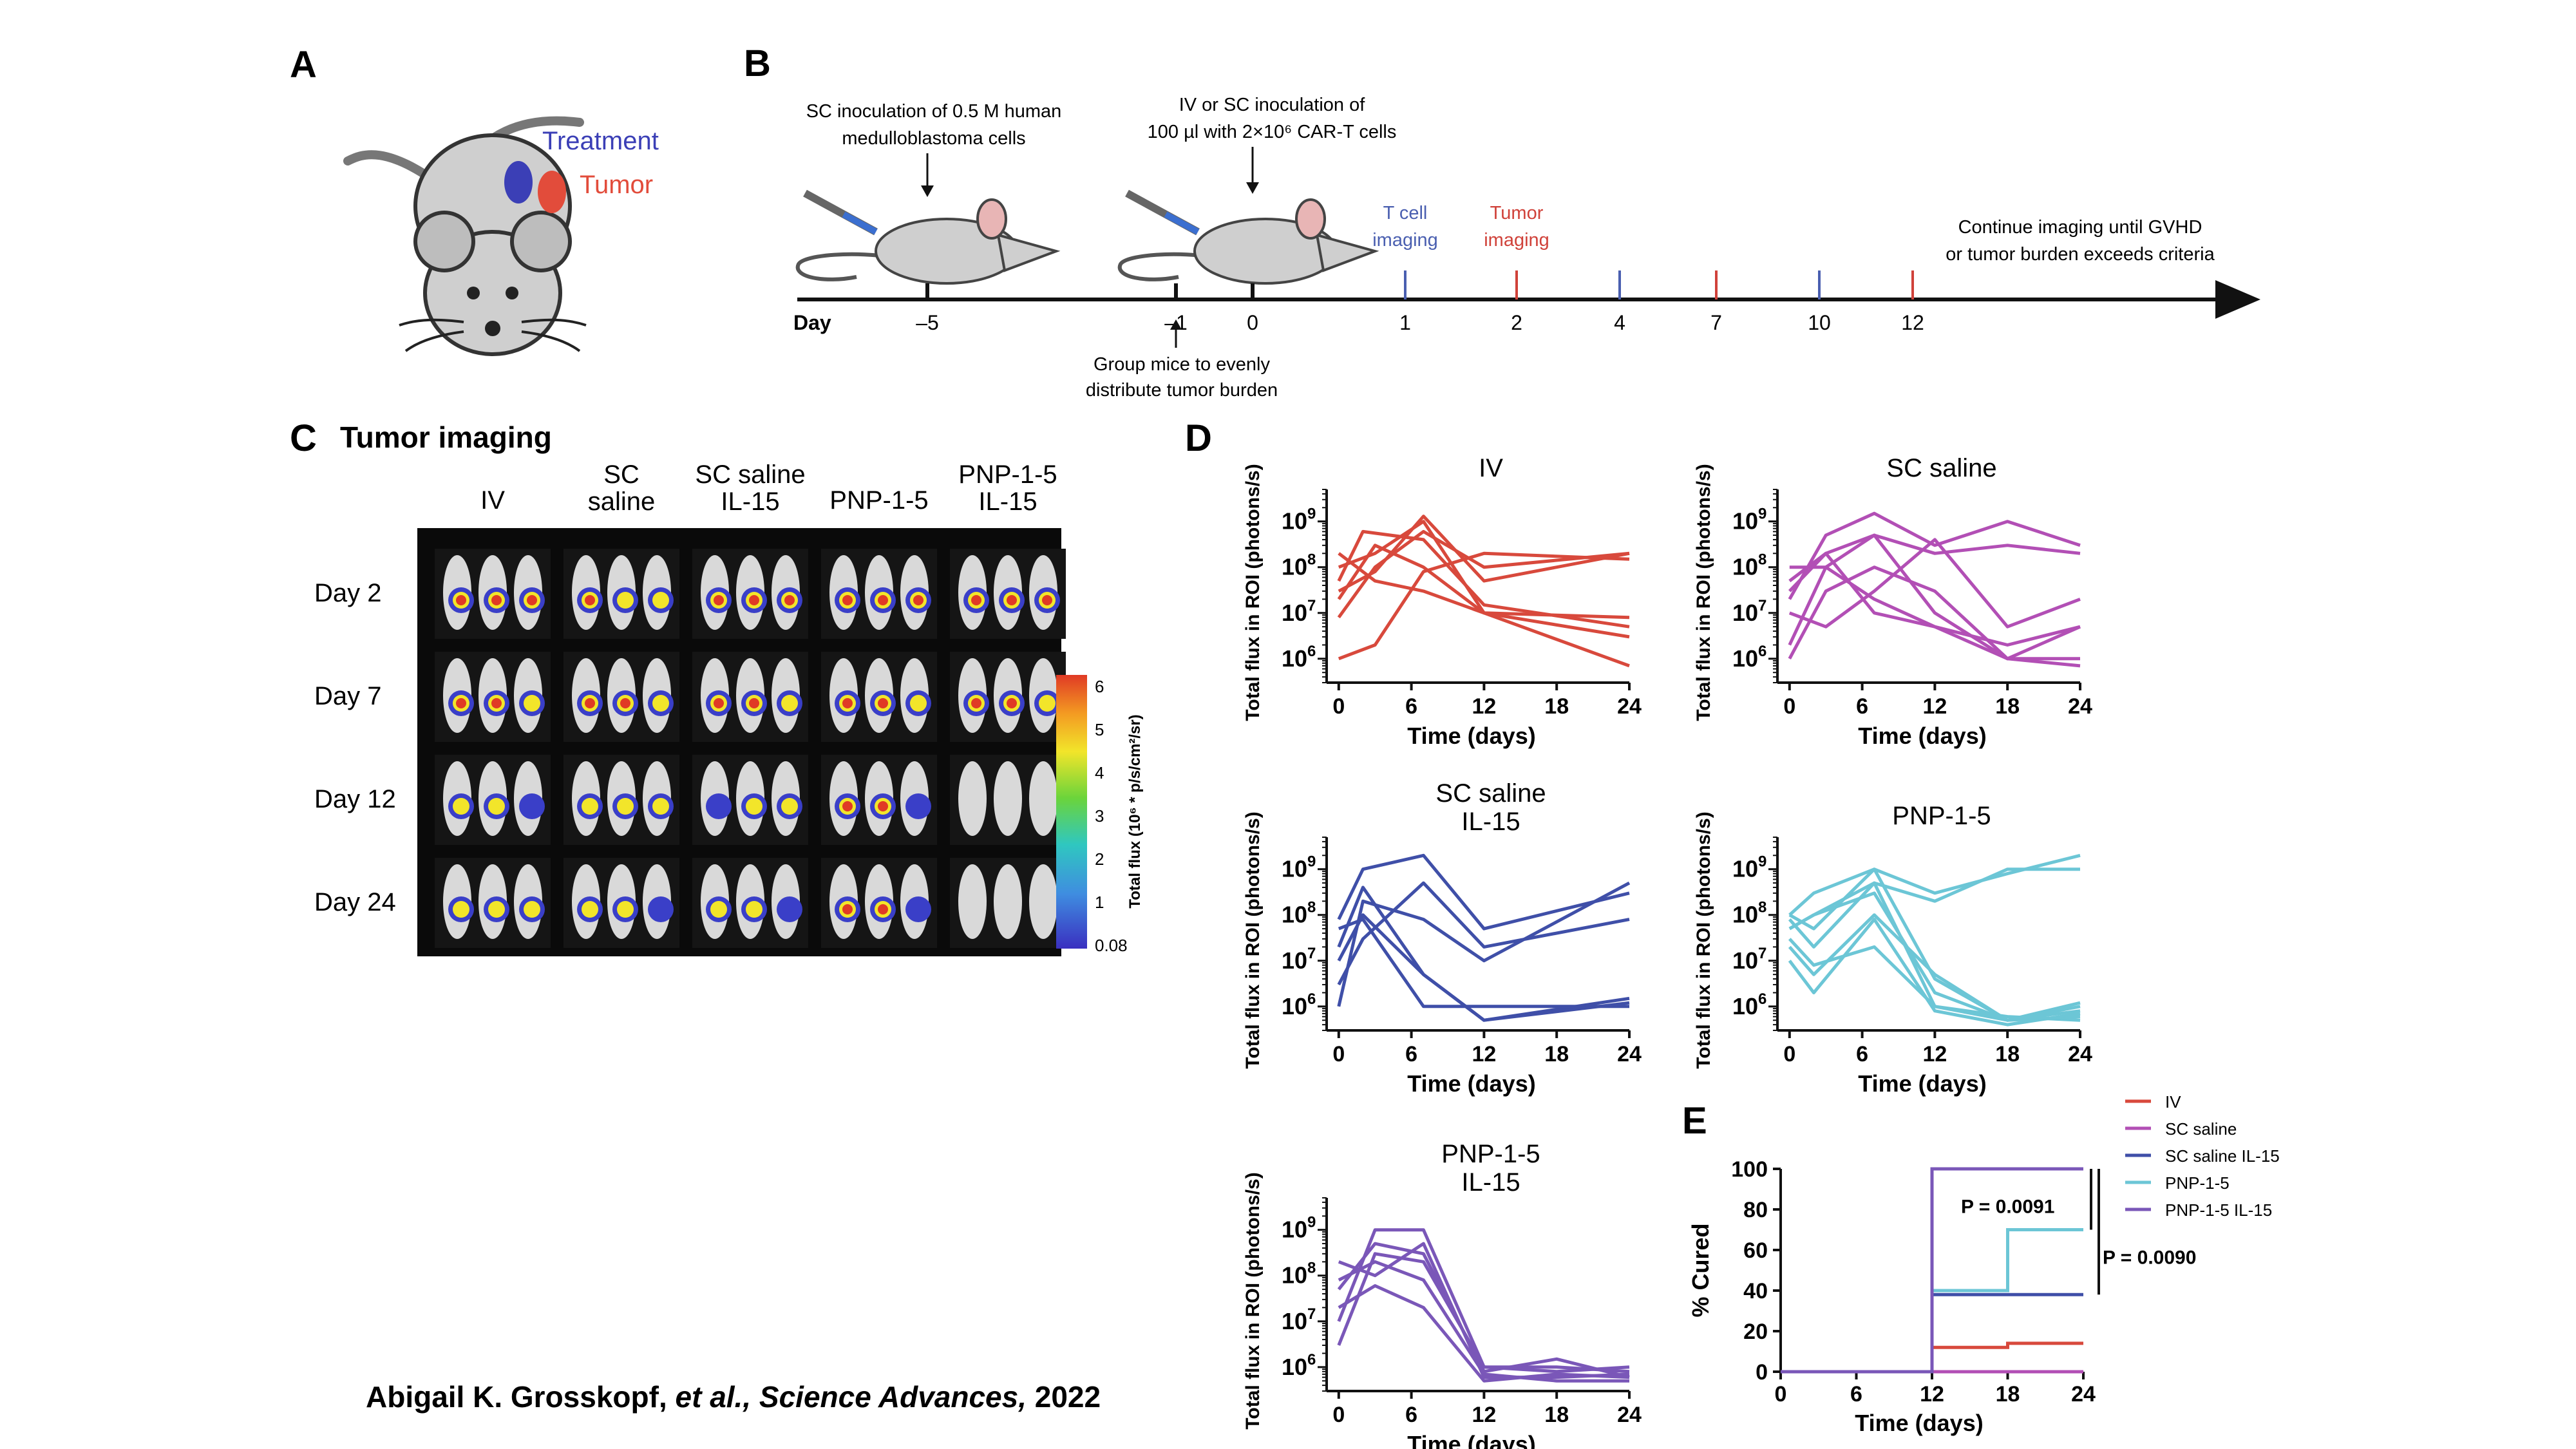 The height and width of the screenshot is (1449, 2576). I want to click on p-value-2: P = 0.0090, so click(2149, 1257).